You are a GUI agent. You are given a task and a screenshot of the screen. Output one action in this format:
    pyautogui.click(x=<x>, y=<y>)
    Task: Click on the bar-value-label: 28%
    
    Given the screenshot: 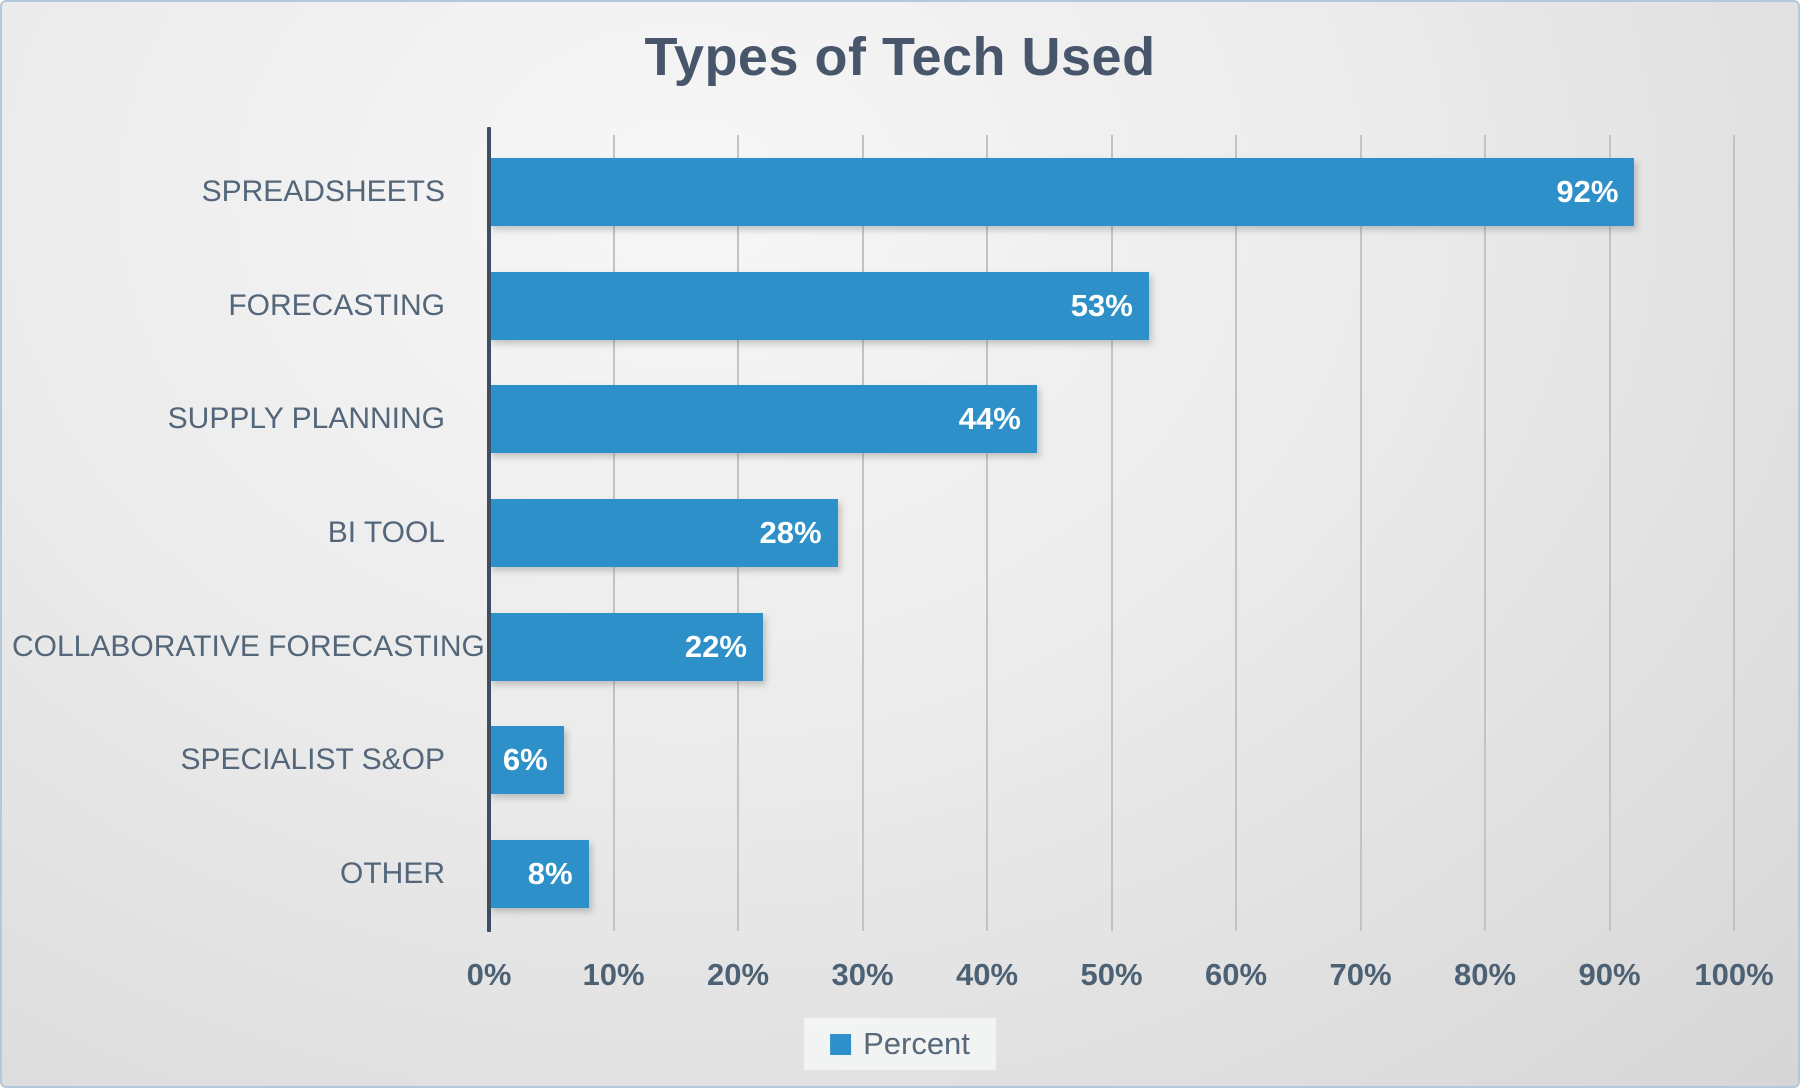 What is the action you would take?
    pyautogui.click(x=790, y=532)
    